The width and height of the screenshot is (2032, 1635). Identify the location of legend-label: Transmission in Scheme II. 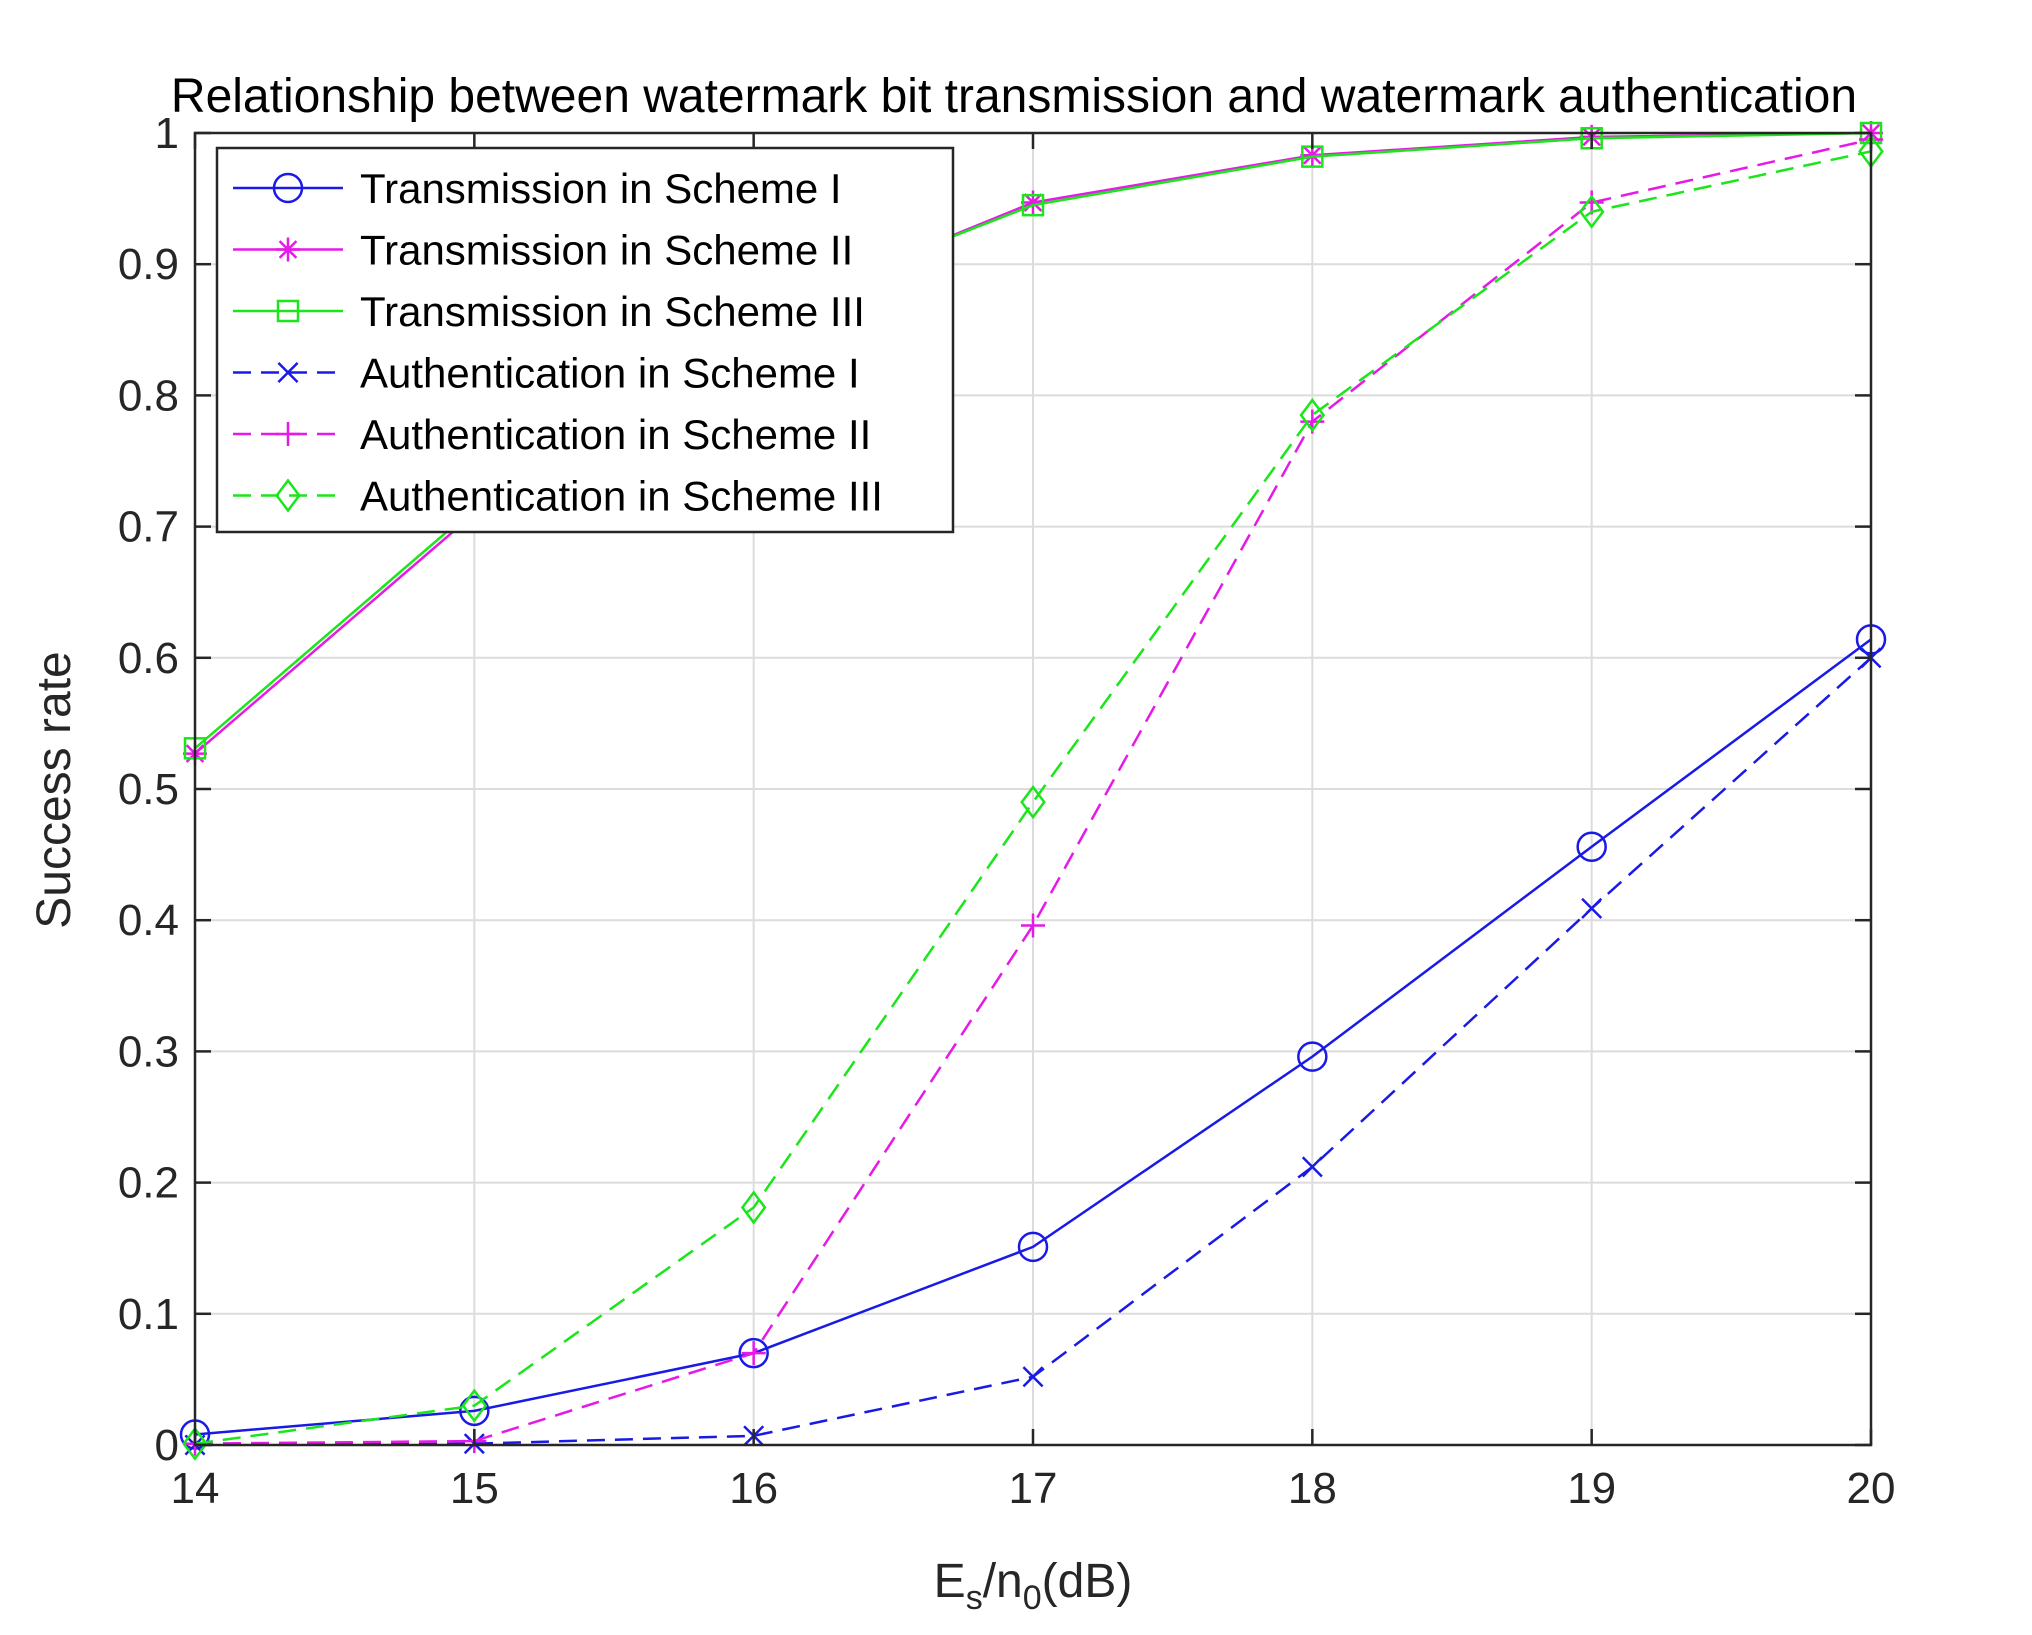
(606, 250).